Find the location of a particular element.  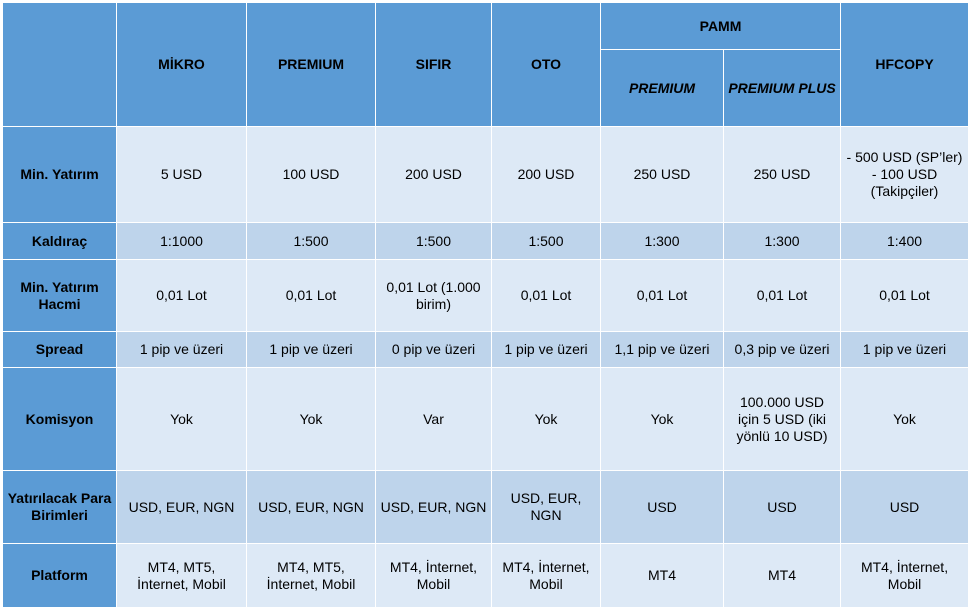

col-header-pamm-premium-plus: PREMIUM PLUS is located at coordinates (782, 88).